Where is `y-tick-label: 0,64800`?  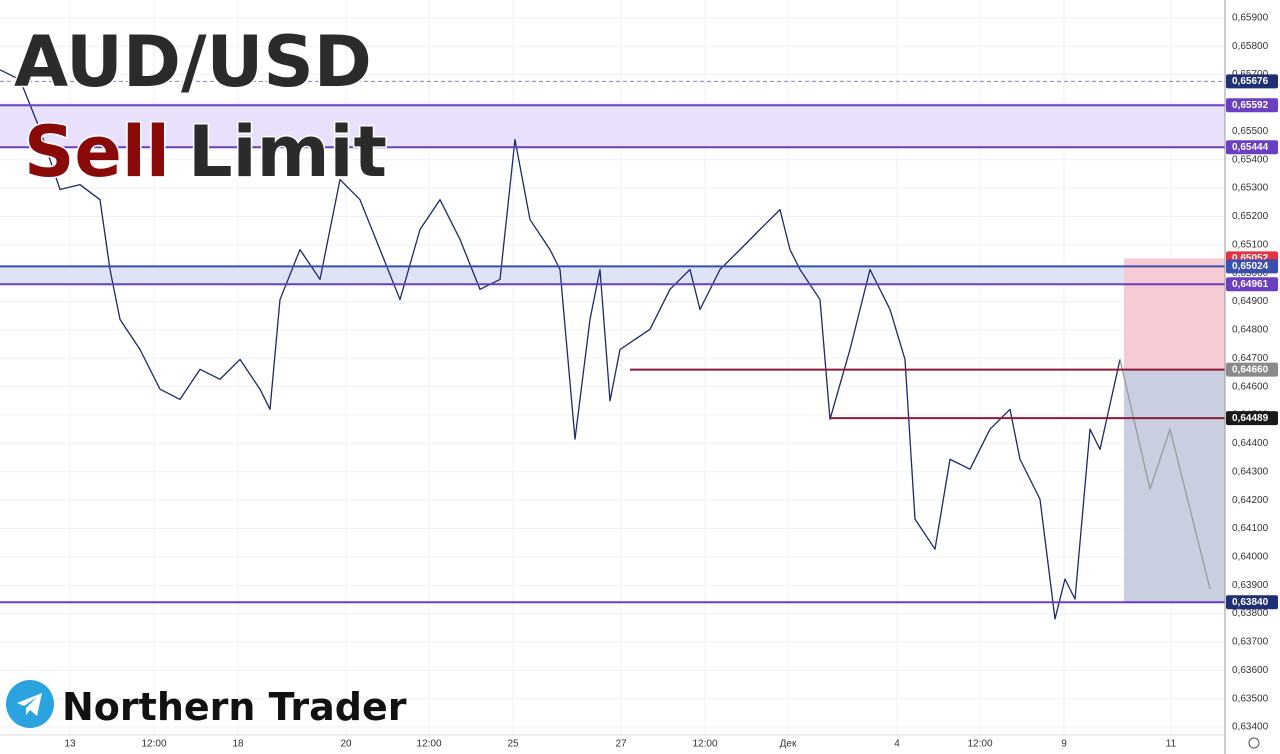 y-tick-label: 0,64800 is located at coordinates (1250, 330).